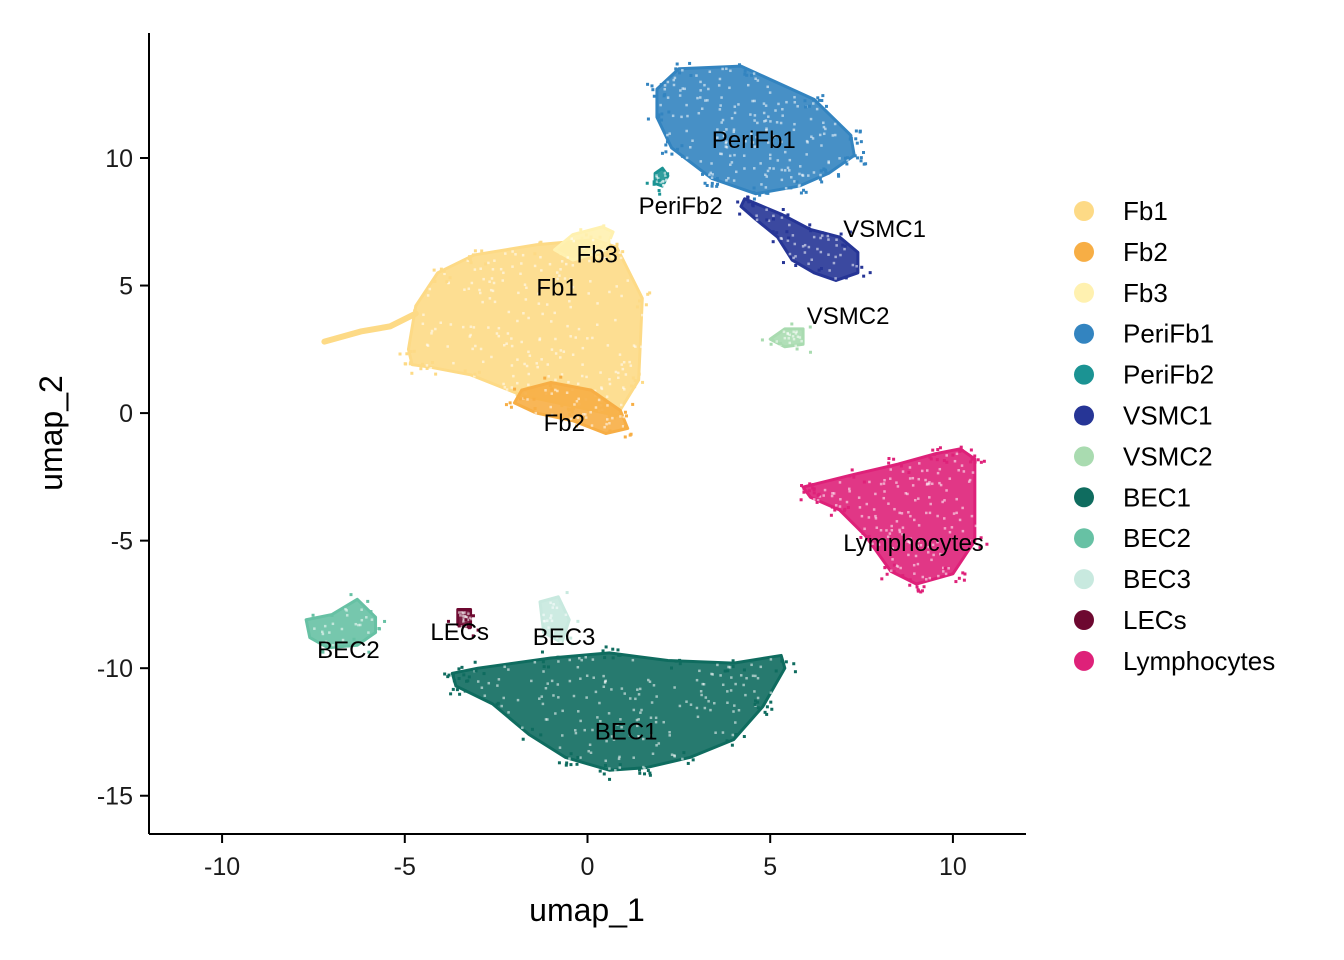 The image size is (1344, 960). Describe the element at coordinates (119, 159) in the screenshot. I see `y-tick-label: 10` at that location.